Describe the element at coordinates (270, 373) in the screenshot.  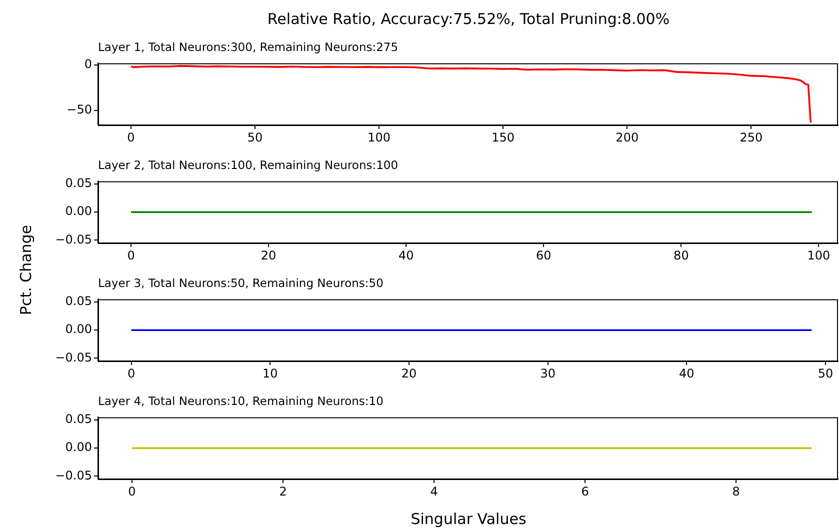
I see `x-tick-label: 10` at that location.